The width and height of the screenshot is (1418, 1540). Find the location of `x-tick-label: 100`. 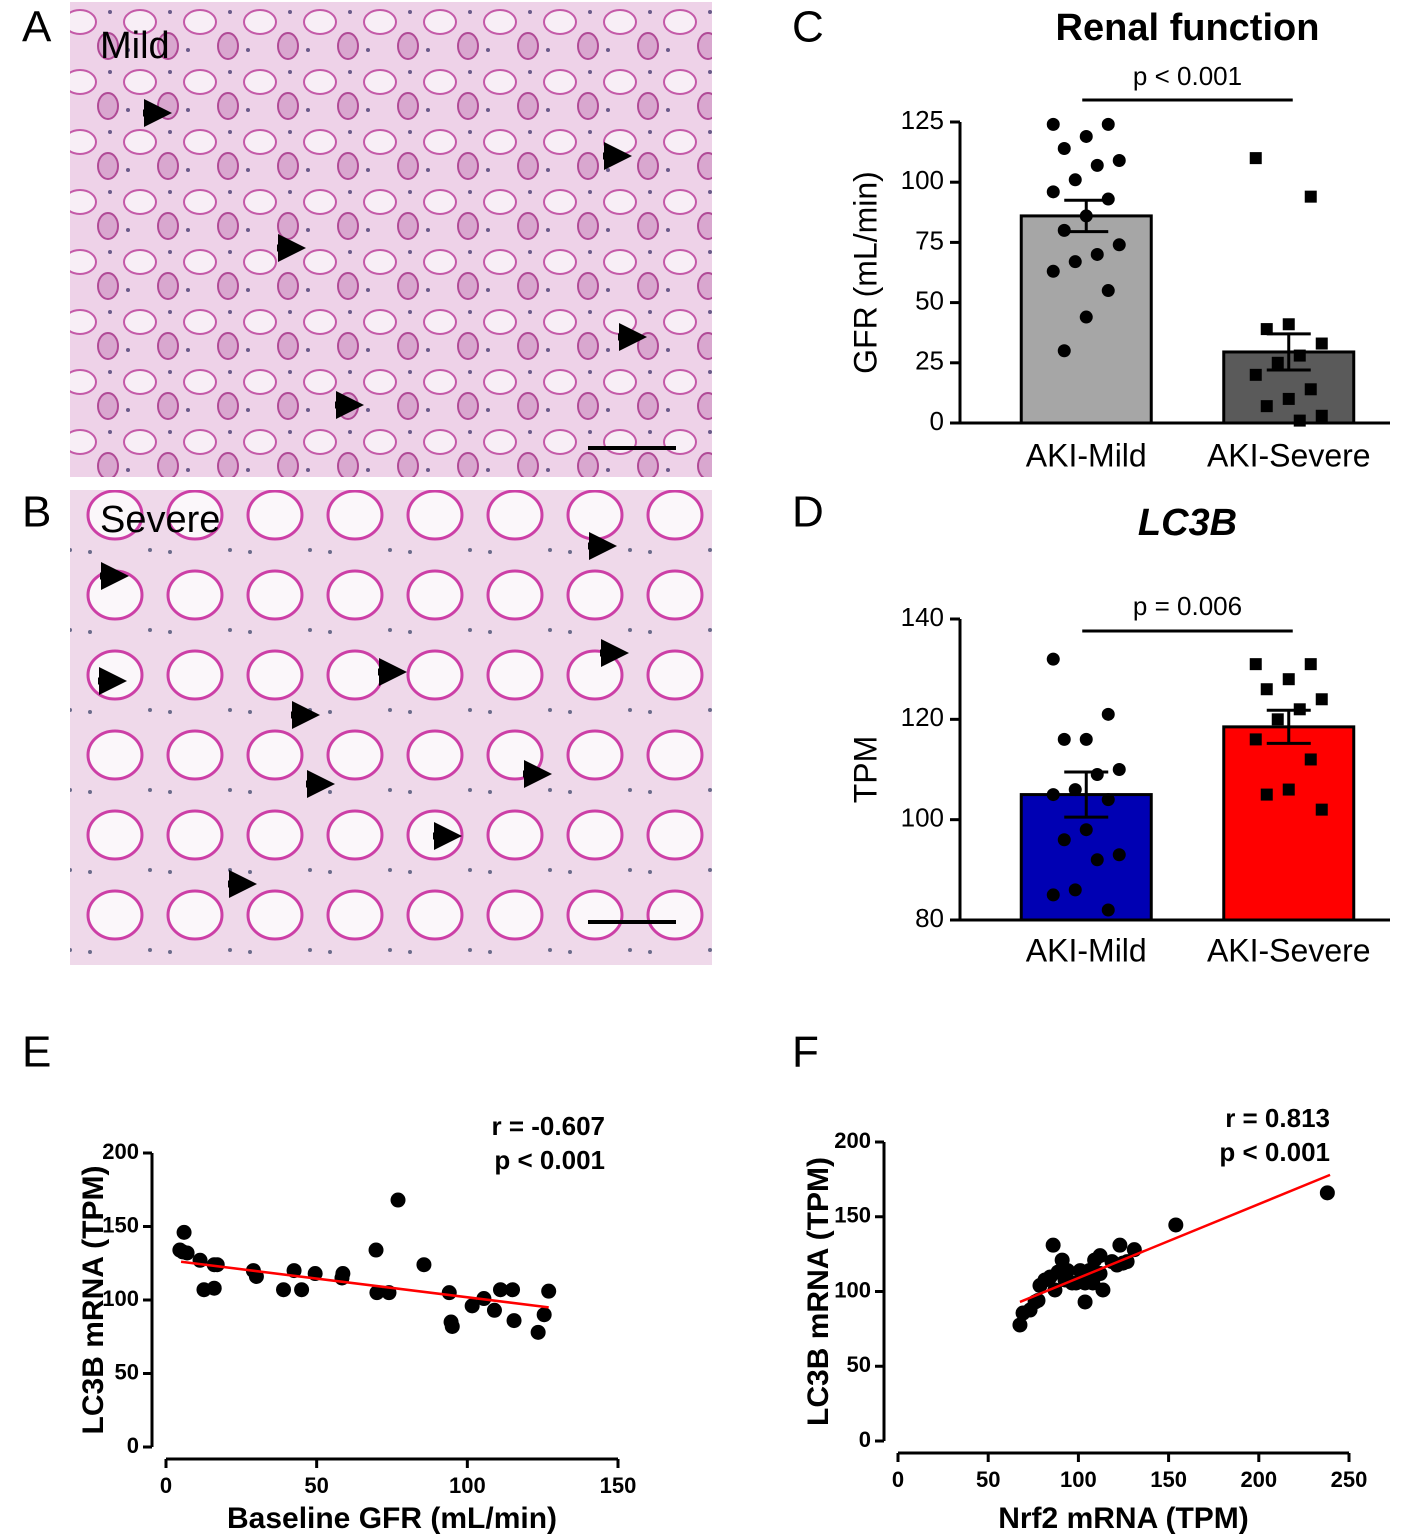

x-tick-label: 100 is located at coordinates (467, 1485).